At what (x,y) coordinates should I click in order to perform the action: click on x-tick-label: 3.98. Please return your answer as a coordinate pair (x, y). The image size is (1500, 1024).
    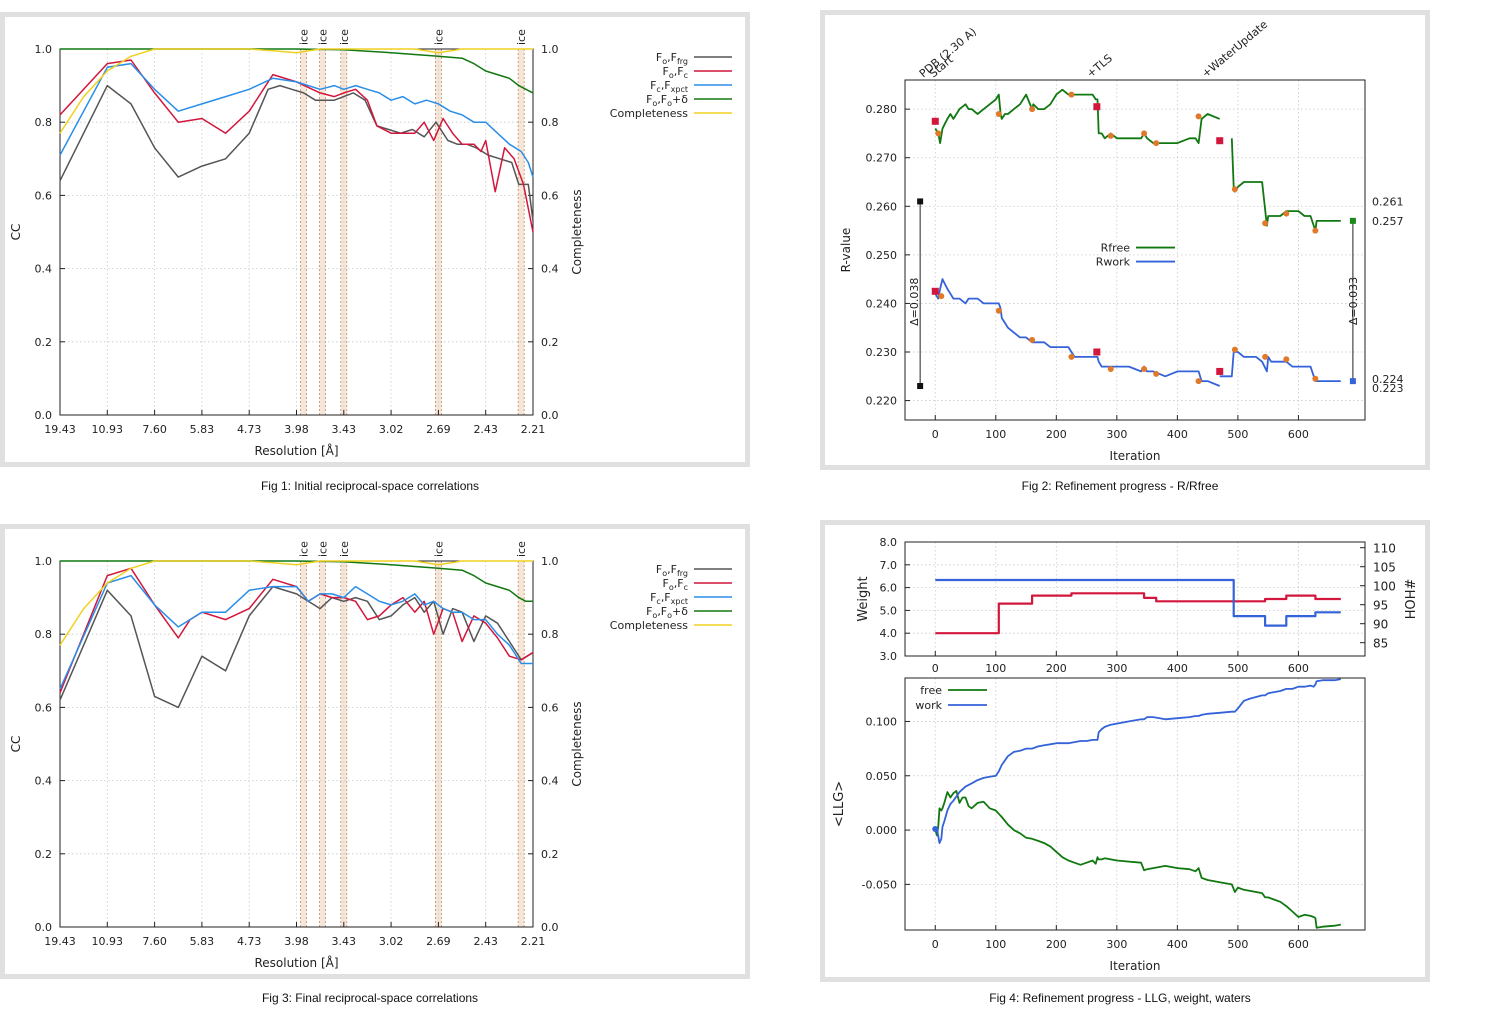
    Looking at the image, I should click on (296, 941).